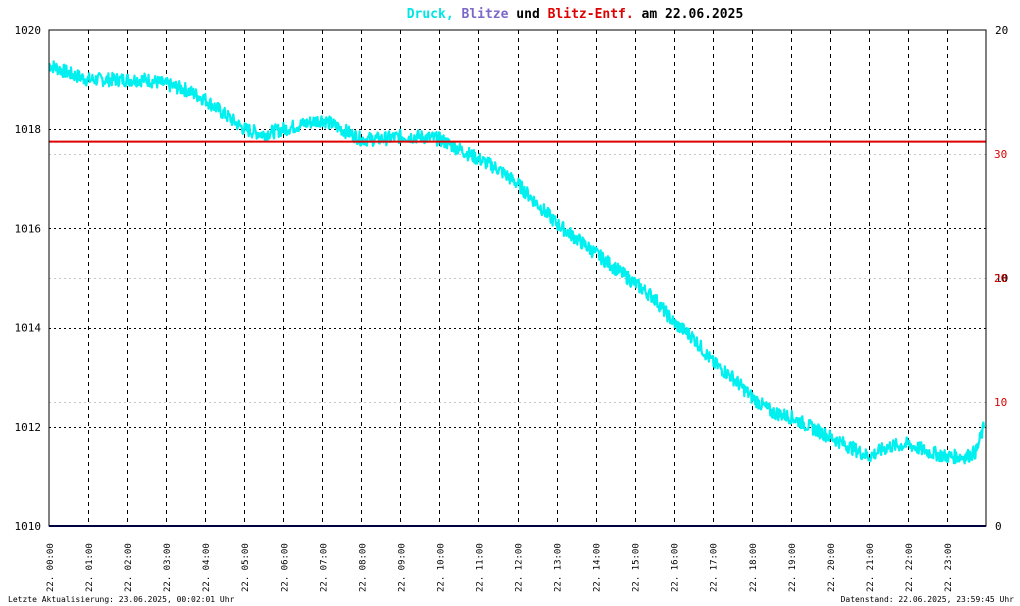  I want to click on x-tick-label: 22. 13:00, so click(559, 567).